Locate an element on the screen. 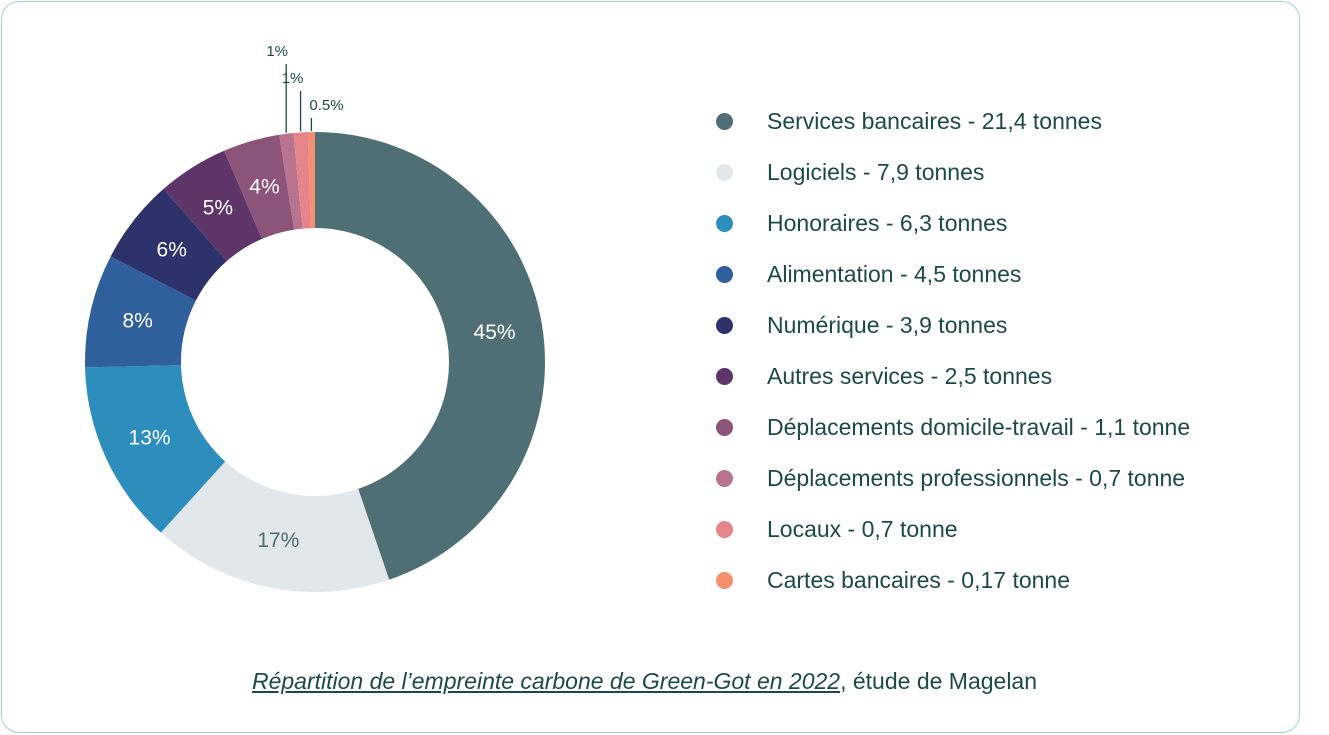 Image resolution: width=1329 pixels, height=735 pixels. outside-label-0: 1% is located at coordinates (277, 51).